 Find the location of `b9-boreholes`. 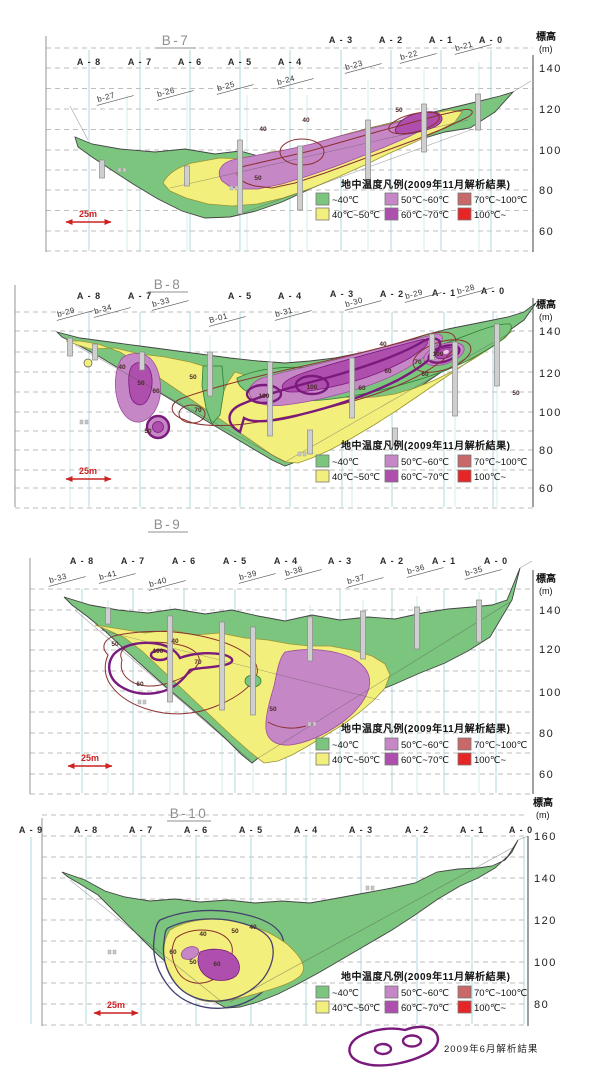

b9-boreholes is located at coordinates (293, 663).